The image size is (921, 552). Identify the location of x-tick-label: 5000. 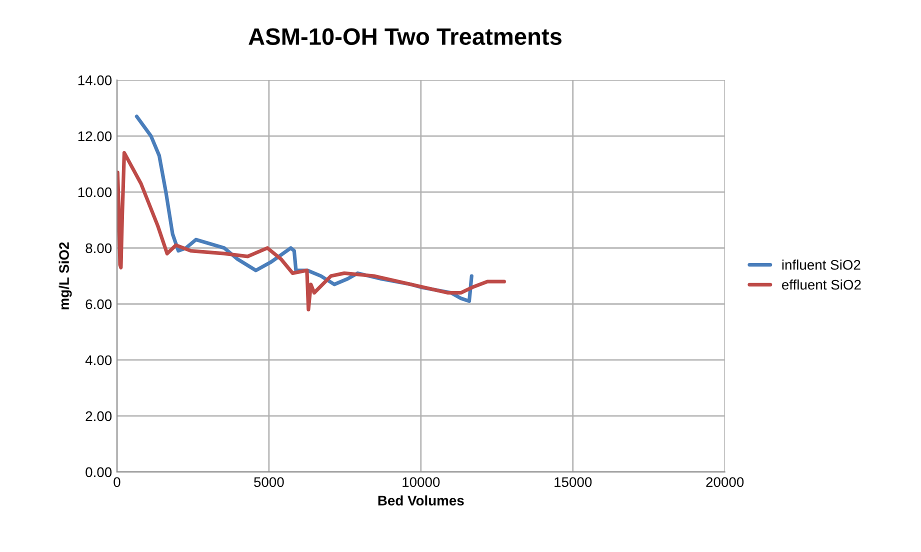
(269, 482).